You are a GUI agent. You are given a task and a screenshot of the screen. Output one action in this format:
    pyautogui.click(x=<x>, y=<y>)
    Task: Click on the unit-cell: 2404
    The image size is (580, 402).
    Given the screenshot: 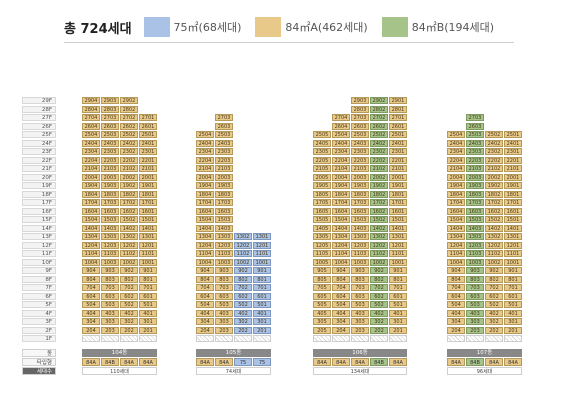 What is the action you would take?
    pyautogui.click(x=341, y=143)
    